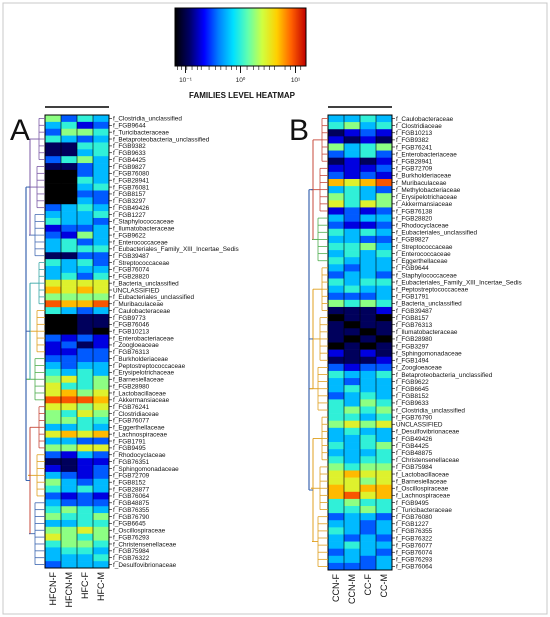 The width and height of the screenshot is (550, 617). Describe the element at coordinates (414, 560) in the screenshot. I see `row-label: f_FGB76293` at that location.